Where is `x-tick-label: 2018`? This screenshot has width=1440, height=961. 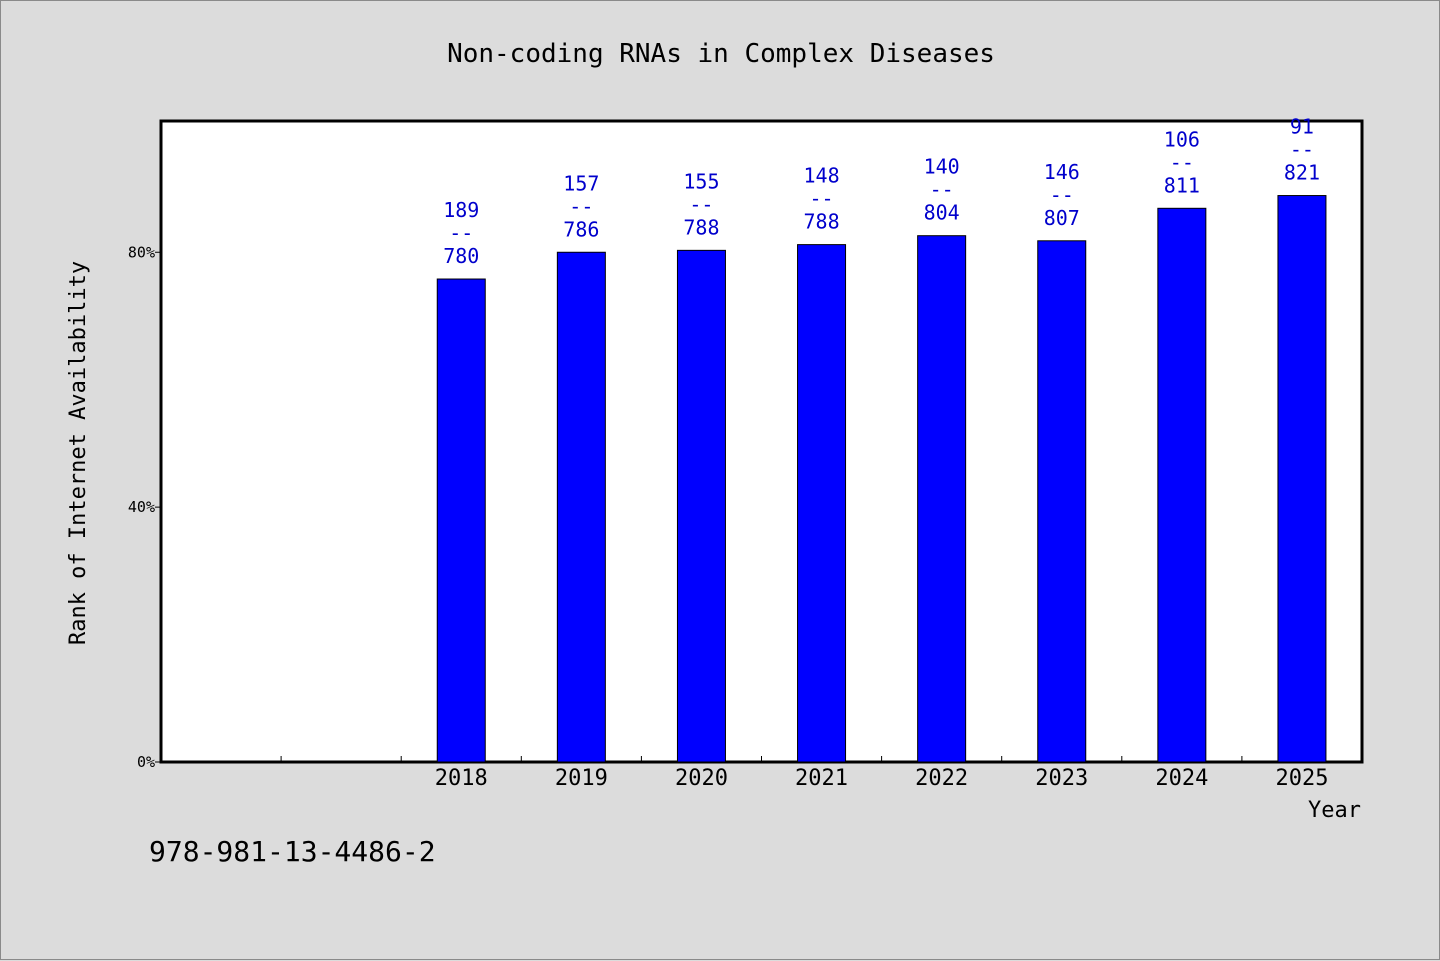
x-tick-label: 2018 is located at coordinates (461, 778).